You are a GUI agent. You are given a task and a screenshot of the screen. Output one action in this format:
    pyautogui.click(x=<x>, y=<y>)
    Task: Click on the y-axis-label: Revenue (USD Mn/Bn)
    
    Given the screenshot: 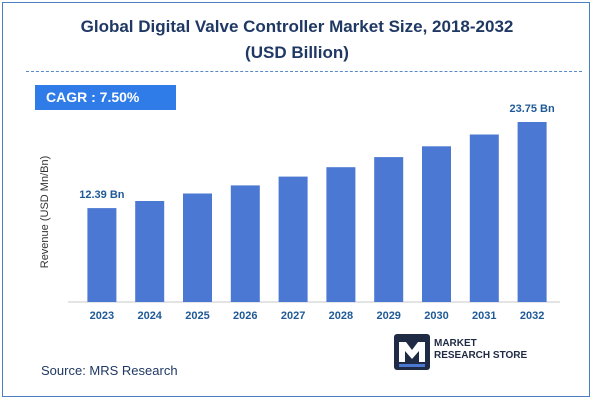 What is the action you would take?
    pyautogui.click(x=45, y=212)
    